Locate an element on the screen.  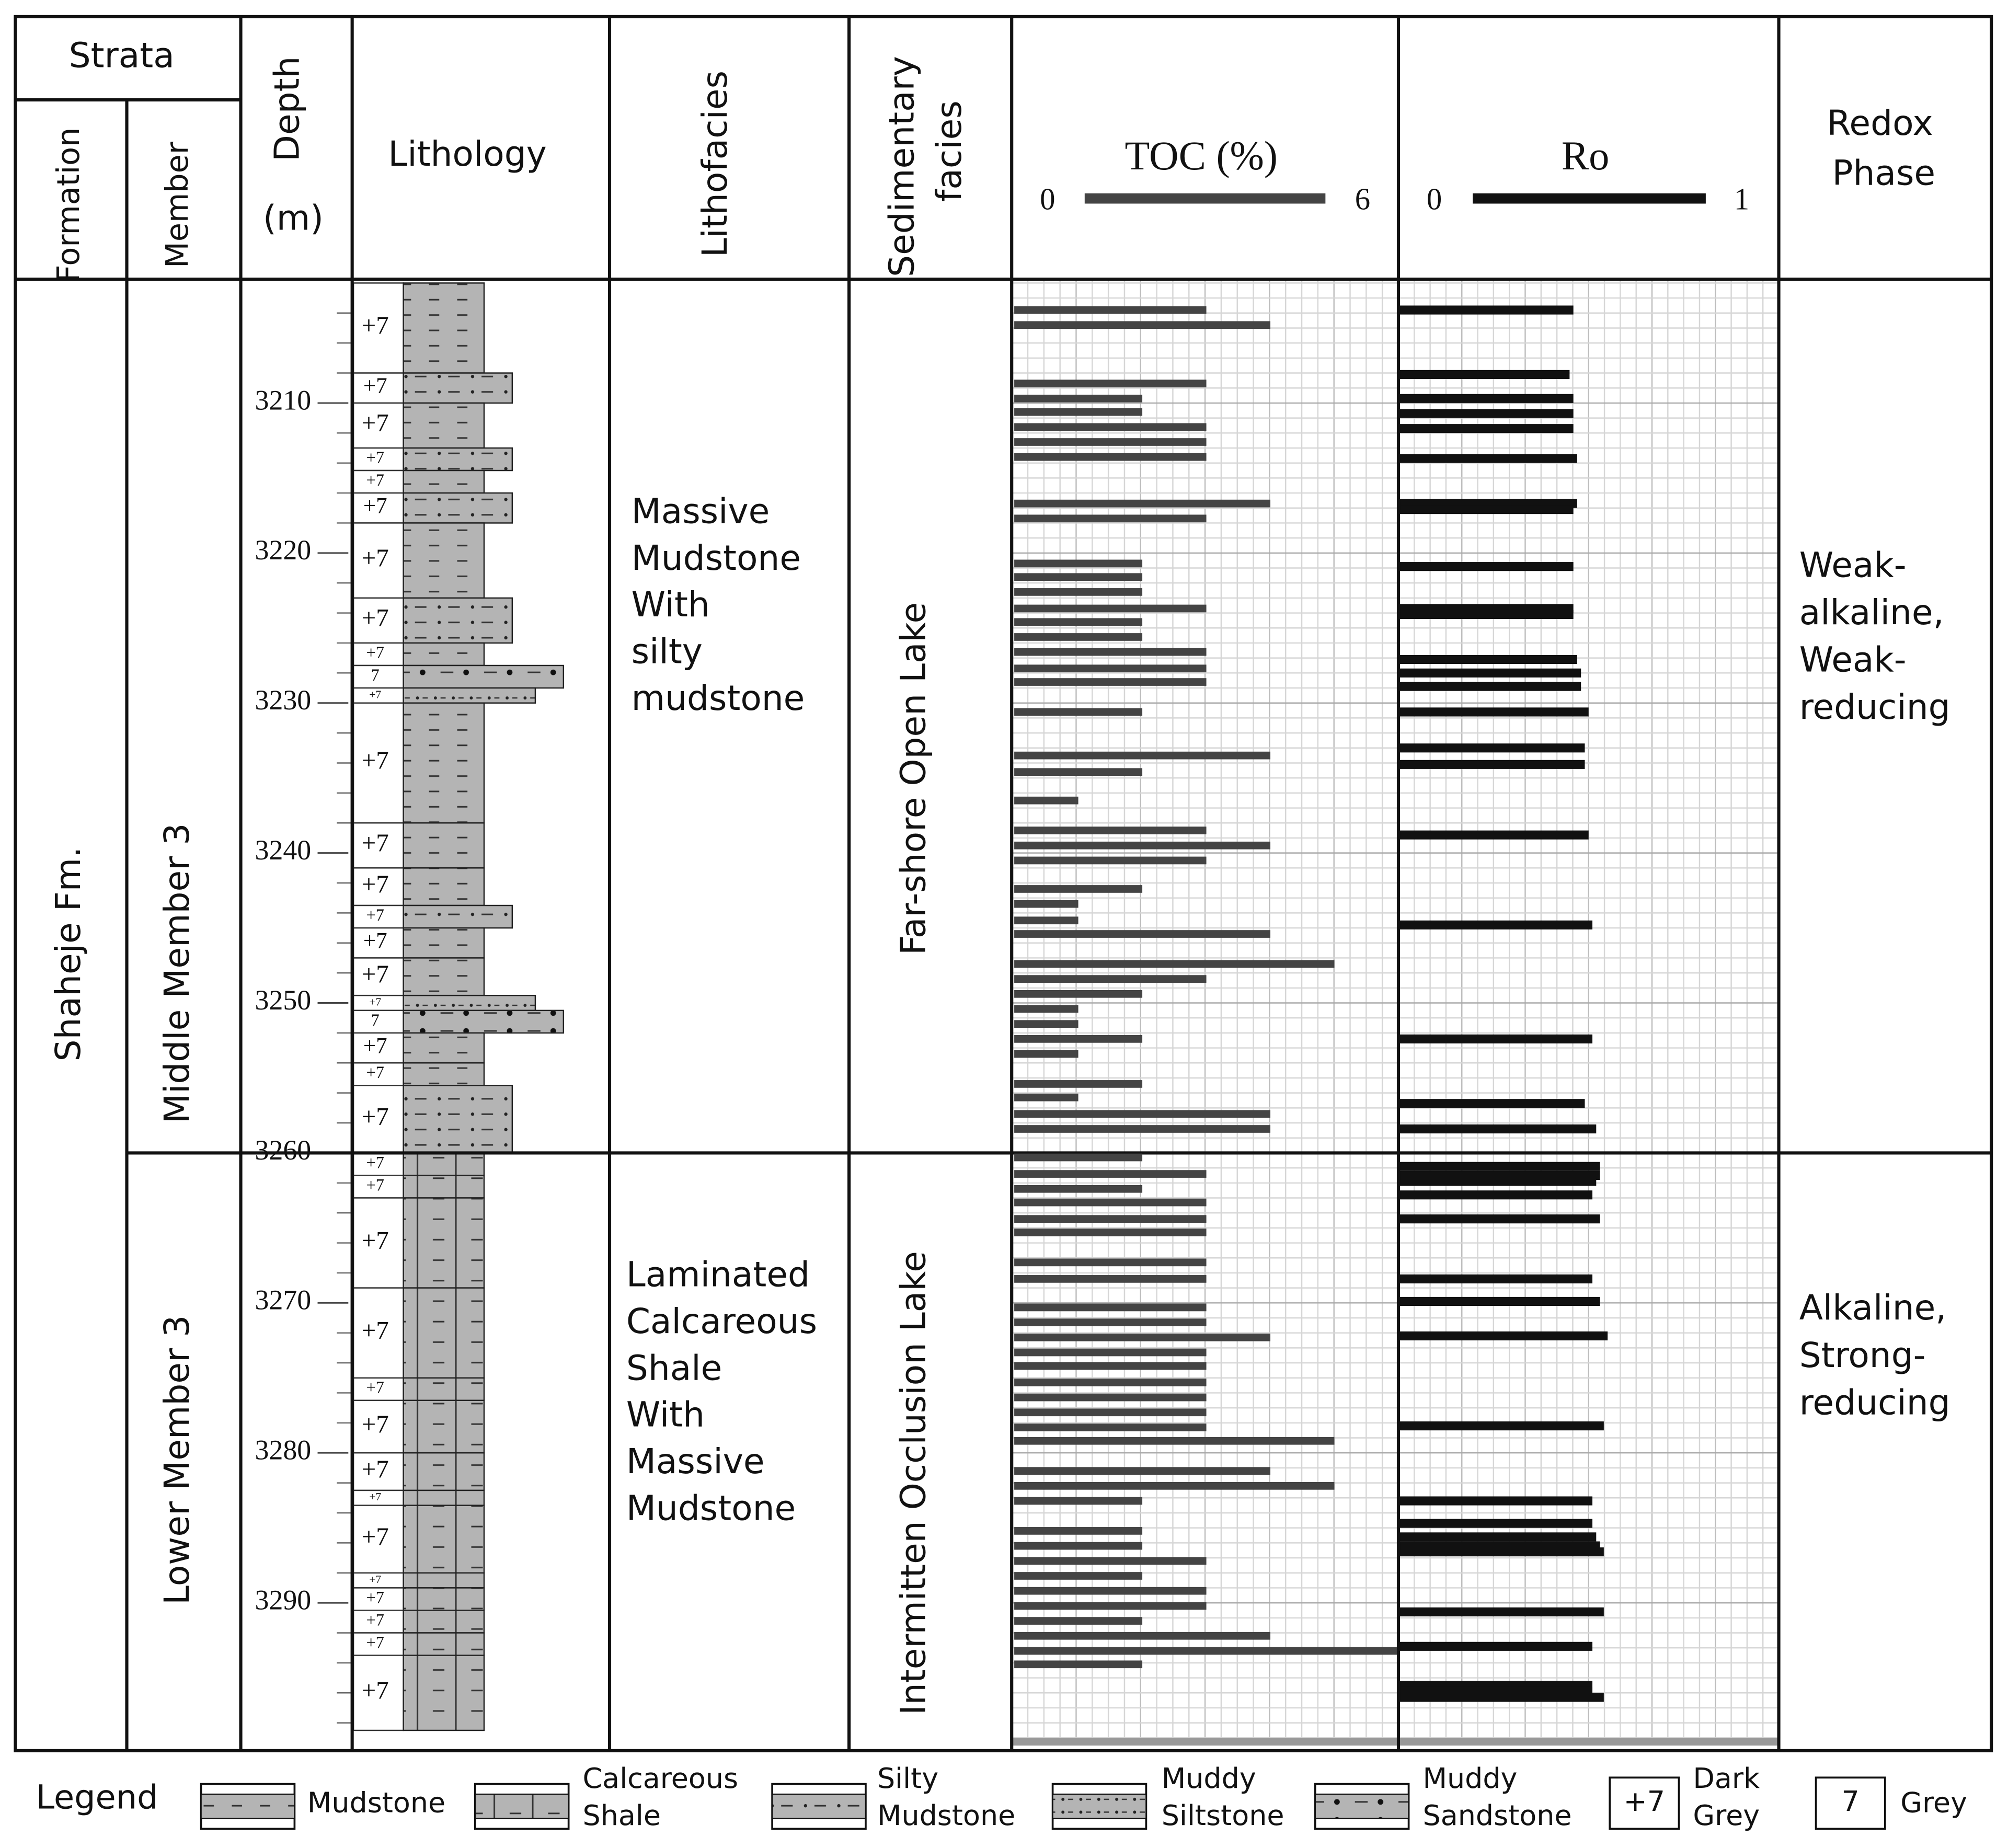
toc-header: TOC (%) is located at coordinates (1202, 155).